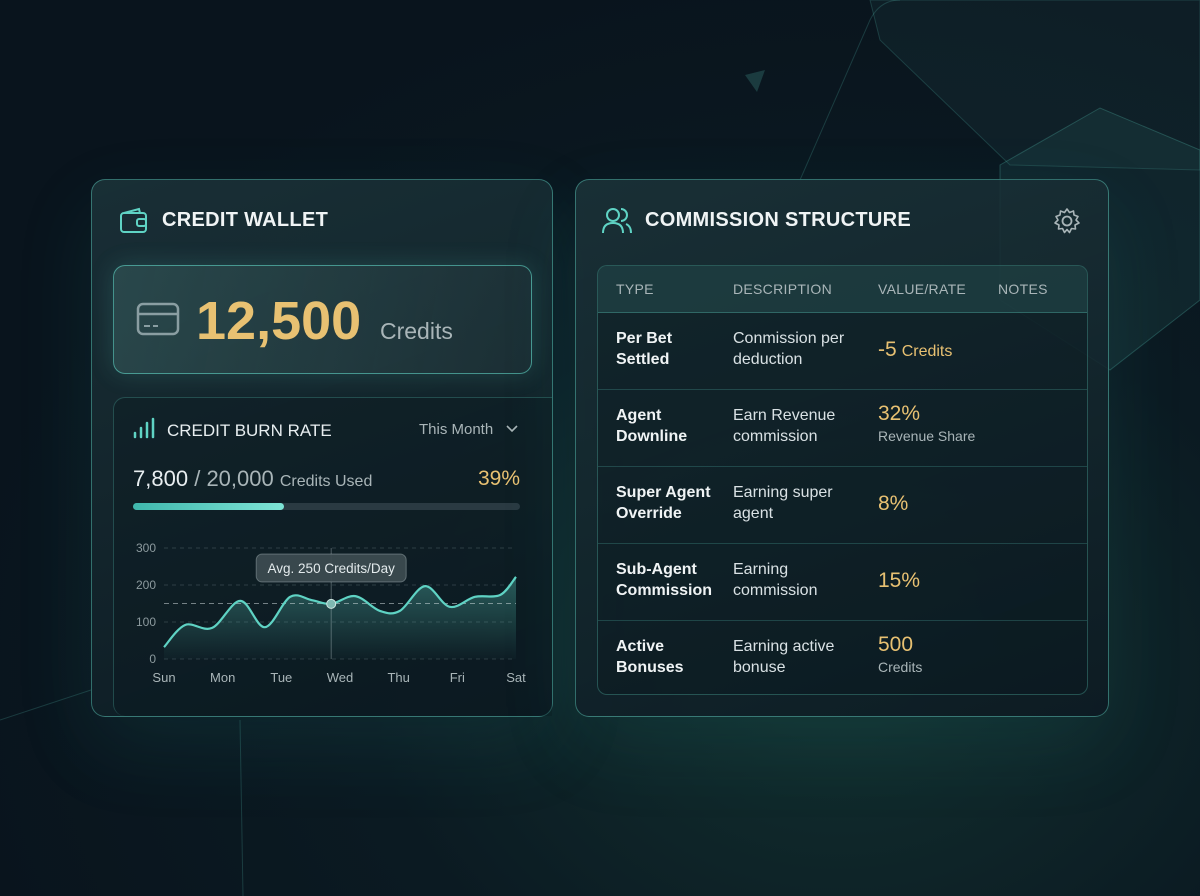 This screenshot has height=896, width=1200. I want to click on value: 8%, so click(893, 503).